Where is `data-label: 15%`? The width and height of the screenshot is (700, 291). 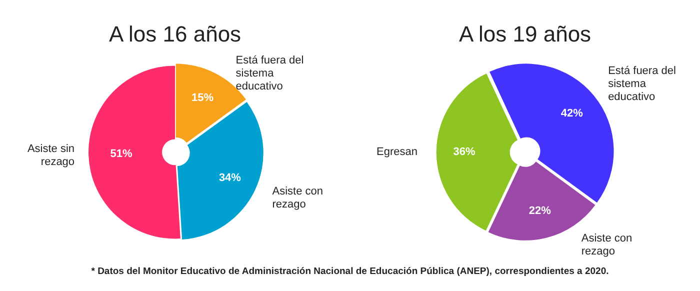 data-label: 15% is located at coordinates (203, 98).